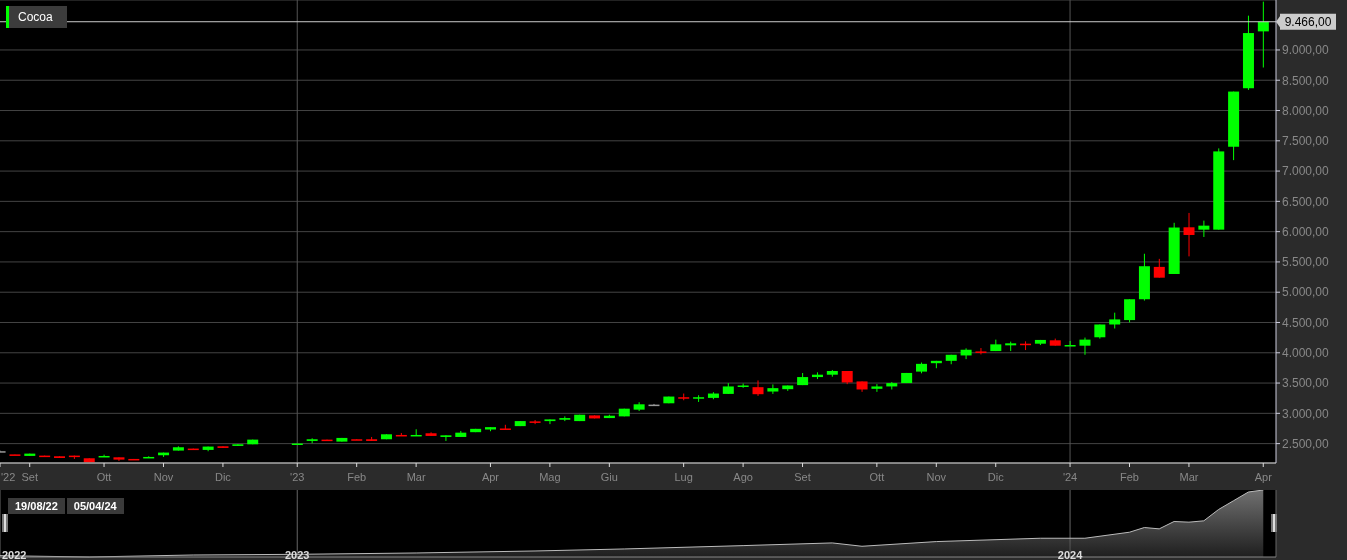  I want to click on x-tick-label: '23, so click(297, 477).